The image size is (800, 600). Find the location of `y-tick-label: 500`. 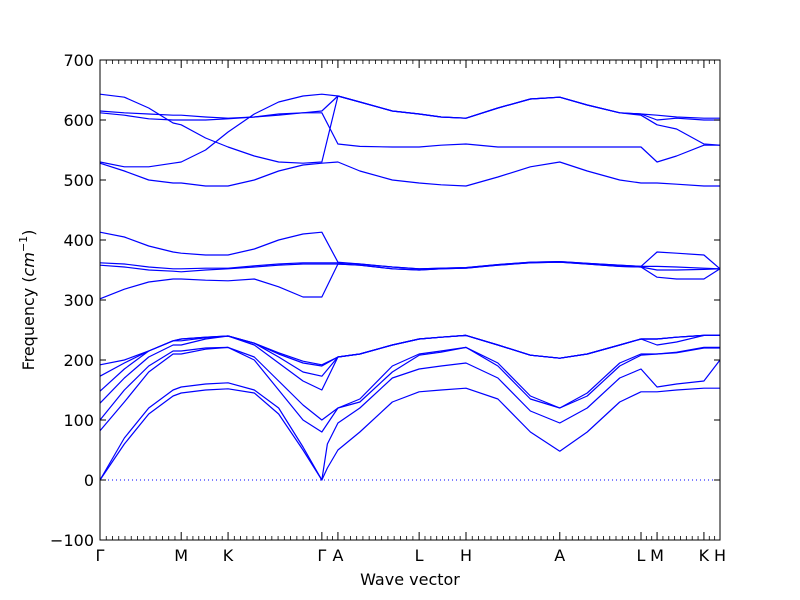

y-tick-label: 500 is located at coordinates (78, 180).